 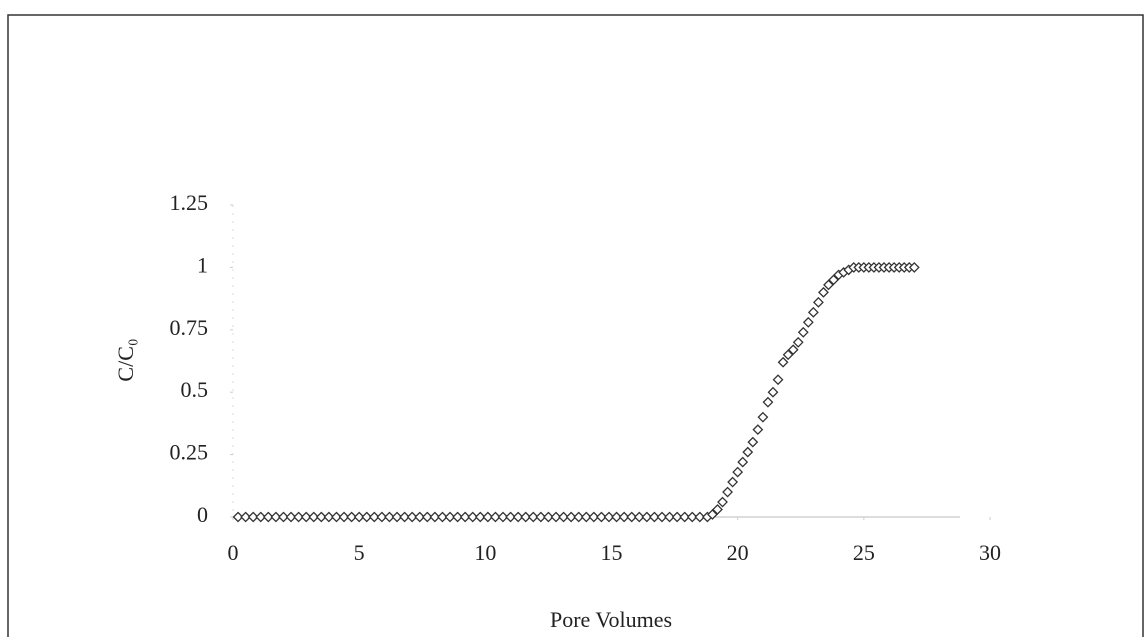 What do you see at coordinates (195, 389) in the screenshot?
I see `y-tick-label: 0.5` at bounding box center [195, 389].